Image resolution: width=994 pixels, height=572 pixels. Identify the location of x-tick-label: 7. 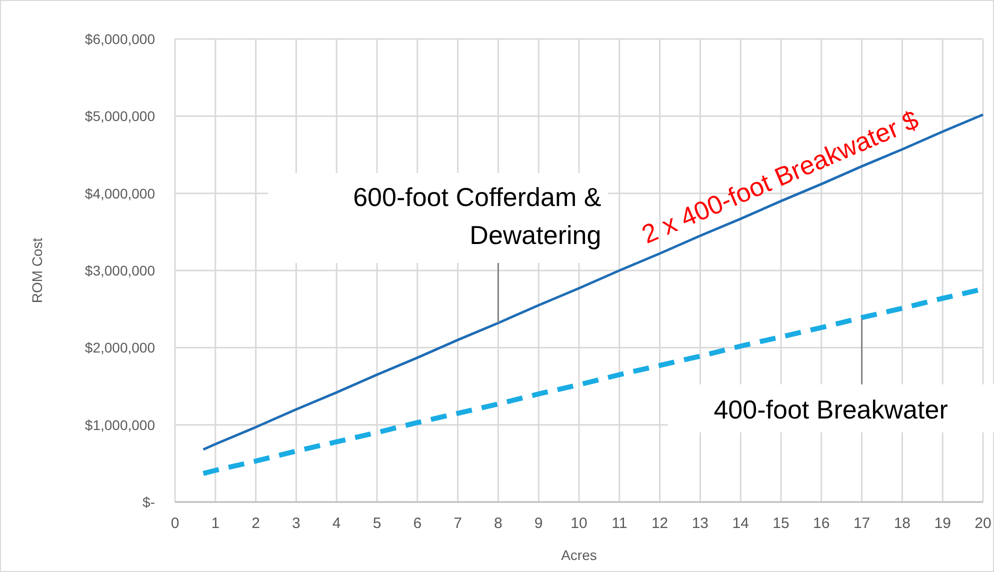
(458, 523).